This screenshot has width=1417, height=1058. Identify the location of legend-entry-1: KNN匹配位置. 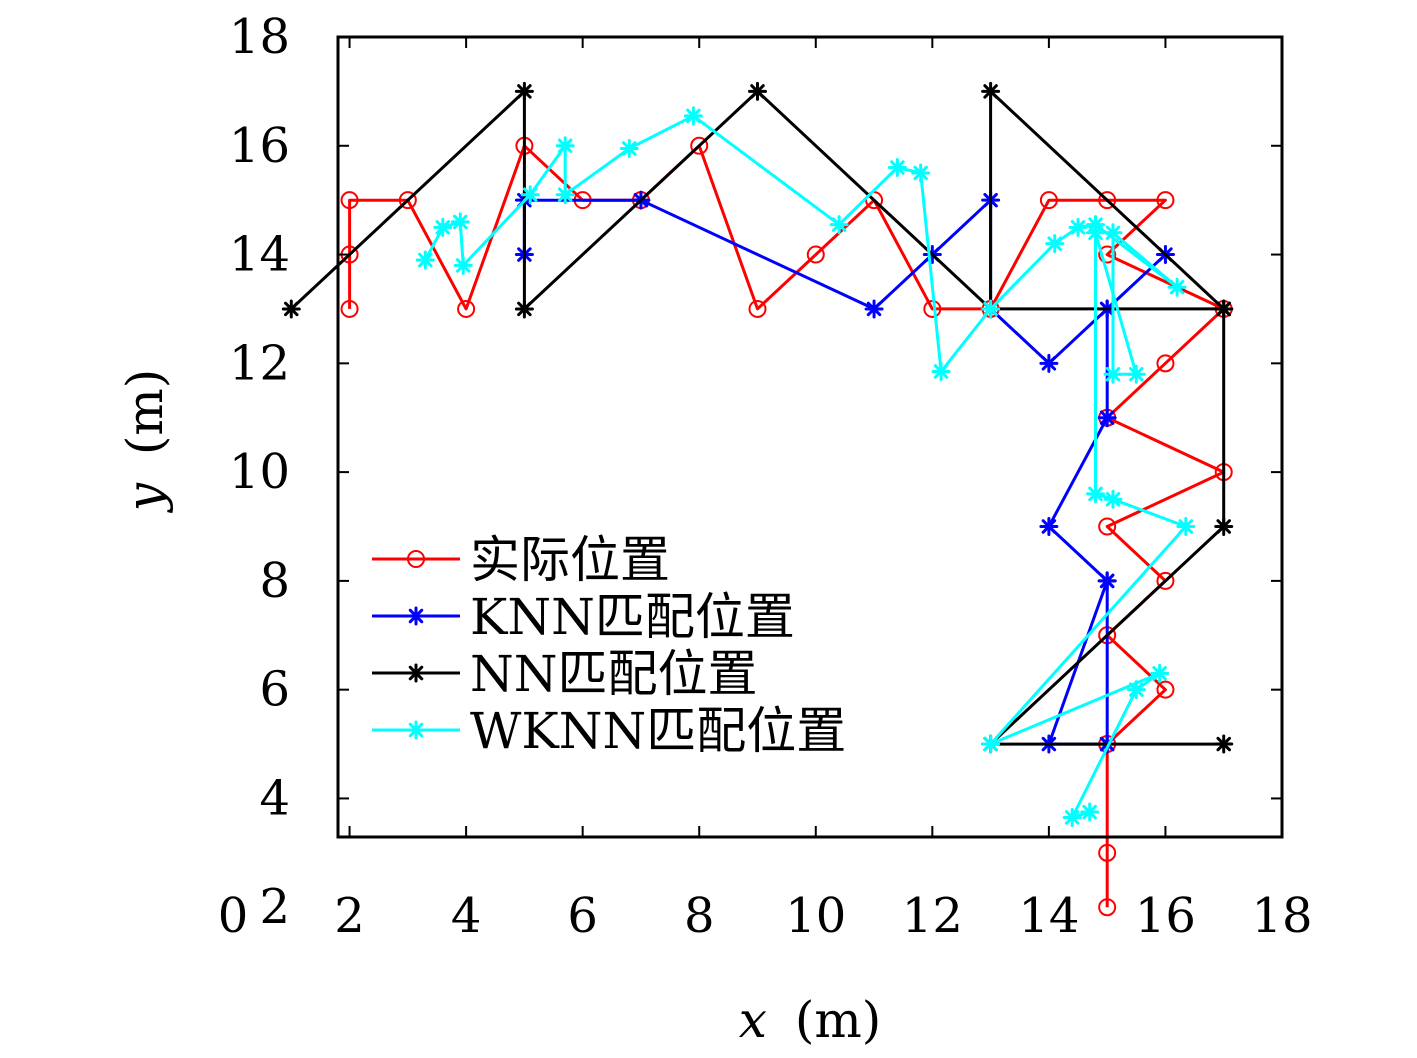
(583, 617).